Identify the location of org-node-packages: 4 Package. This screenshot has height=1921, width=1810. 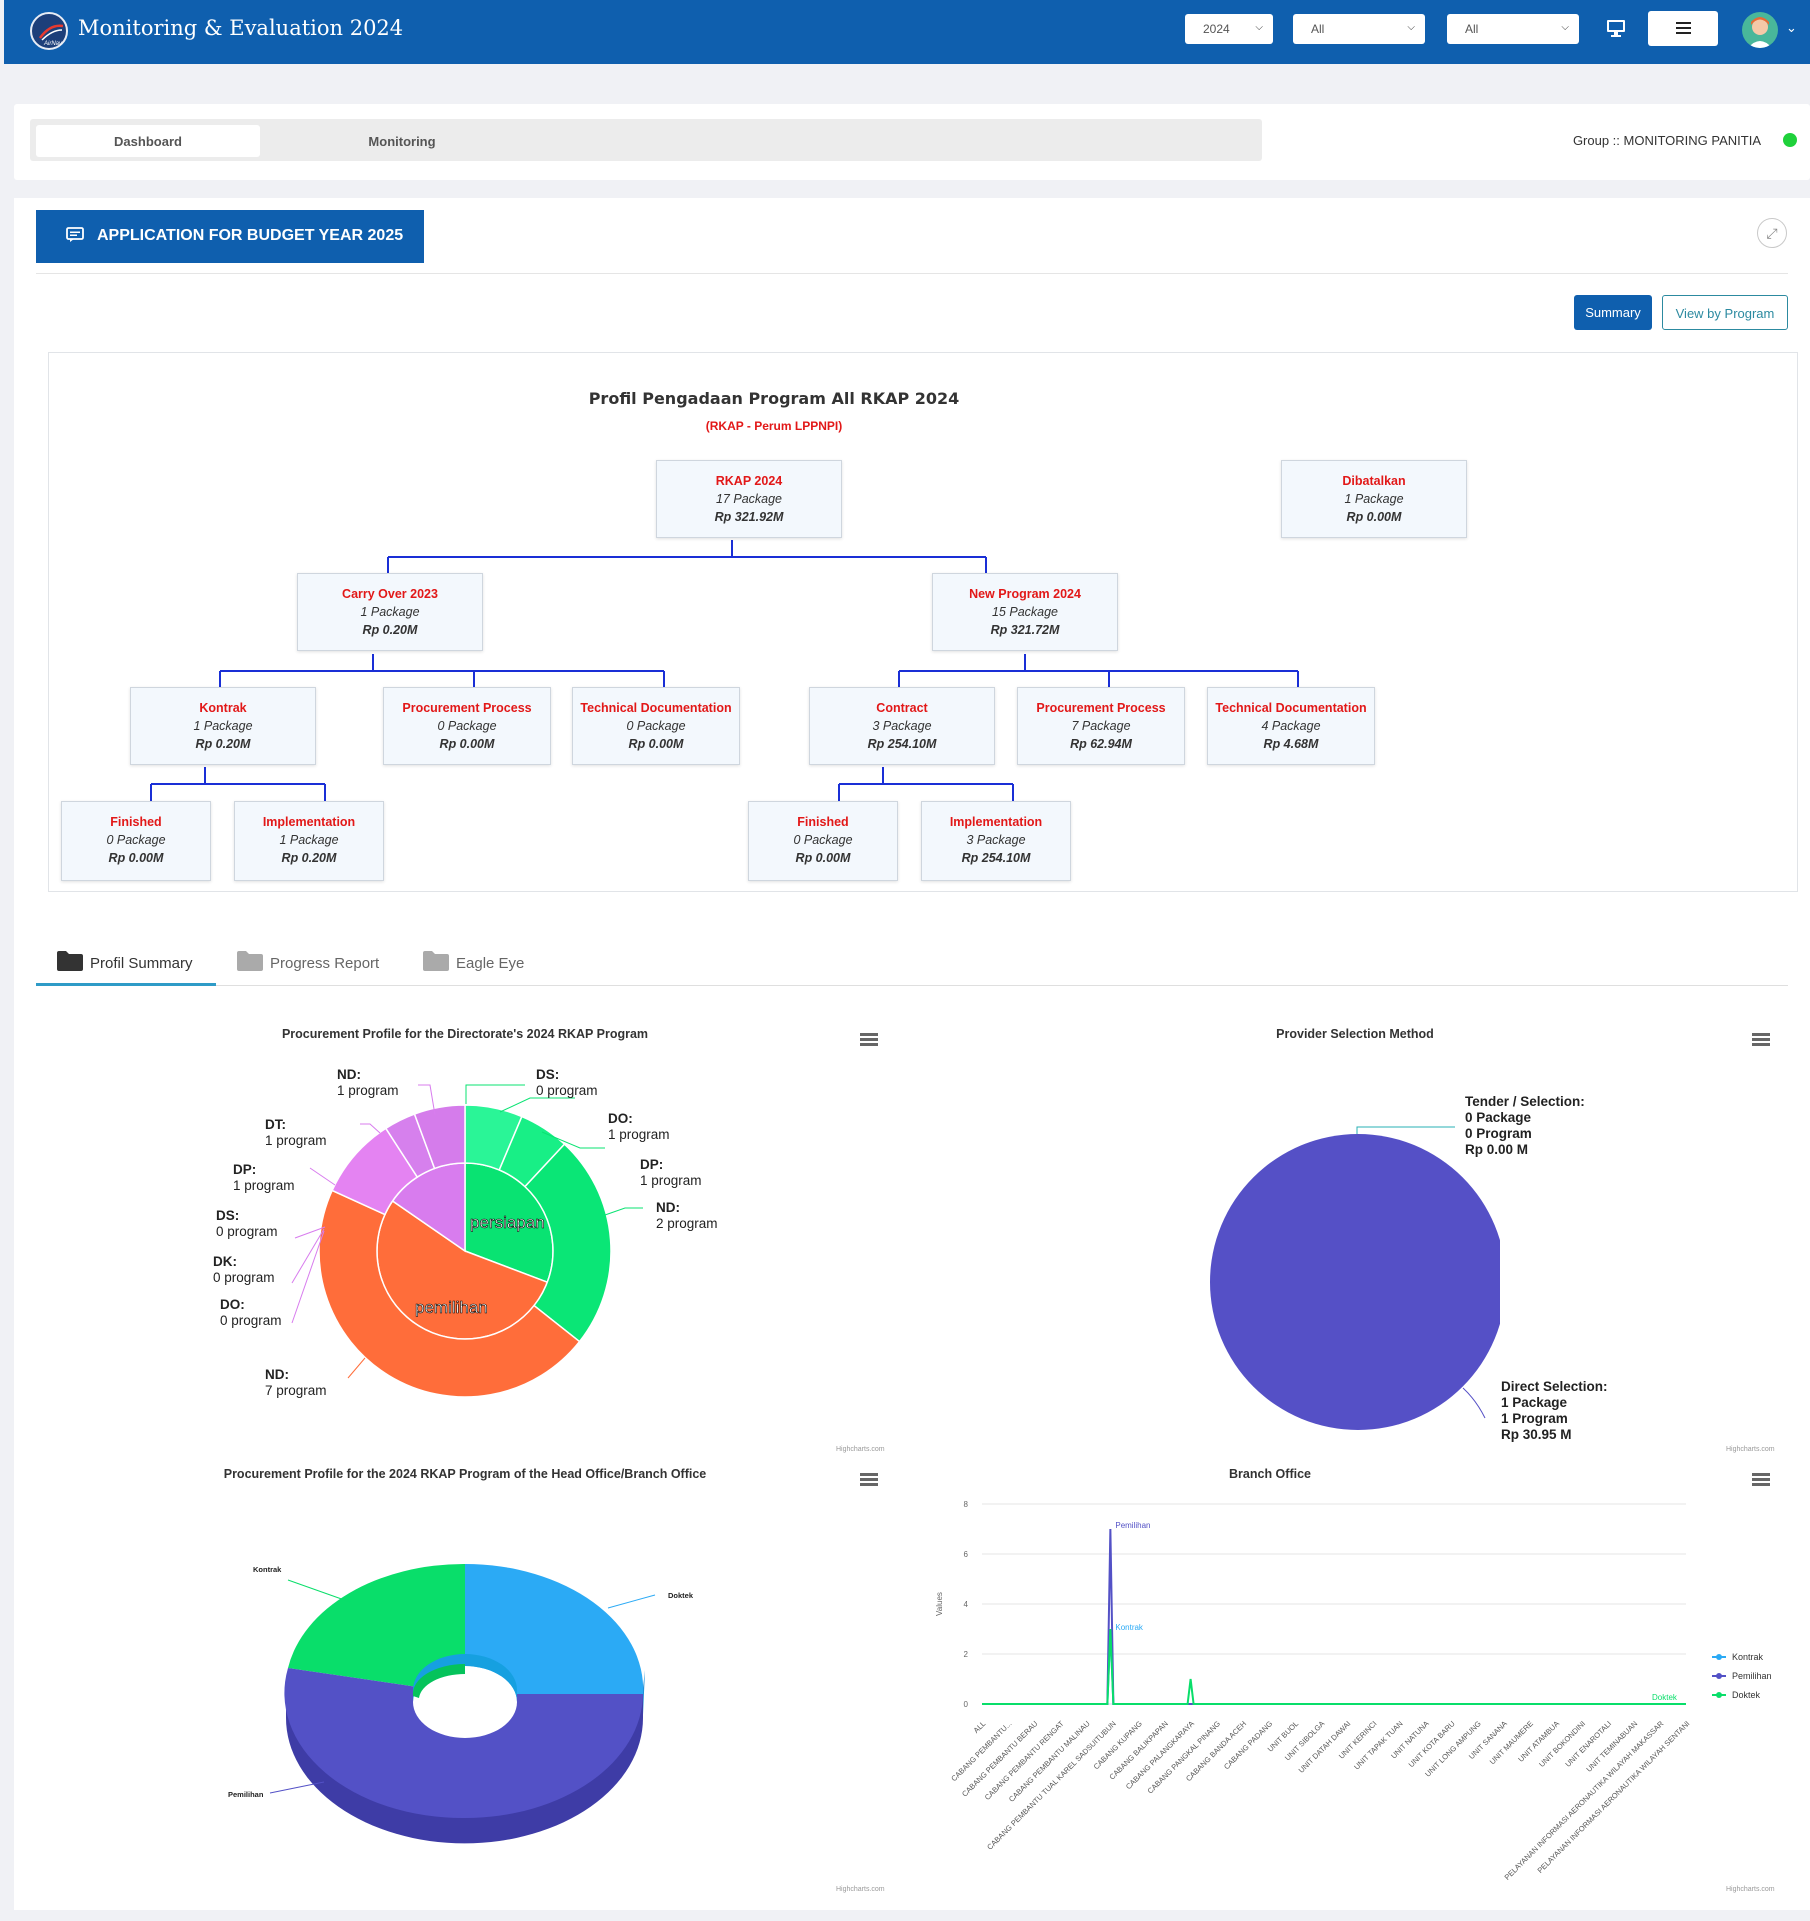
(1291, 726).